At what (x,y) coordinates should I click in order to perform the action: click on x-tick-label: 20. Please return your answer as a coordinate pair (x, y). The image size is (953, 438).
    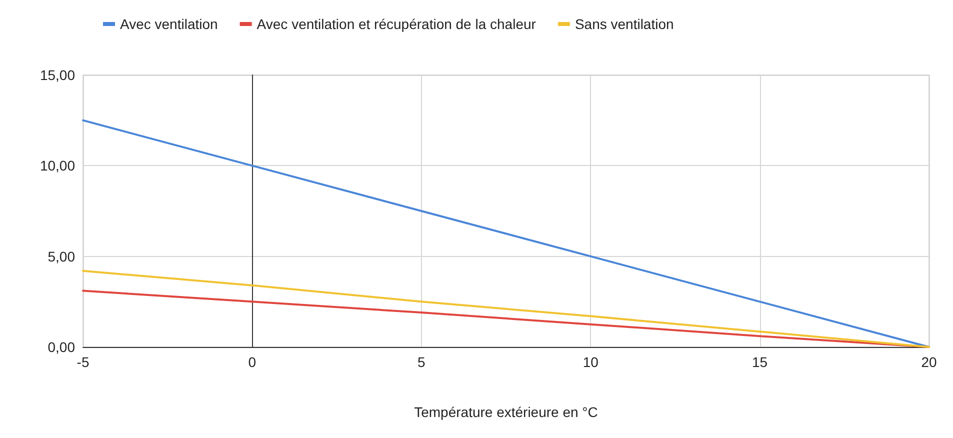
    Looking at the image, I should click on (929, 362).